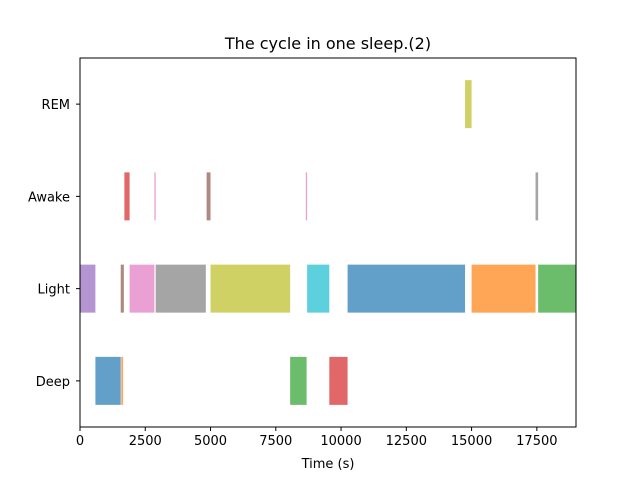  What do you see at coordinates (471, 441) in the screenshot?
I see `x-tick-label: 15000` at bounding box center [471, 441].